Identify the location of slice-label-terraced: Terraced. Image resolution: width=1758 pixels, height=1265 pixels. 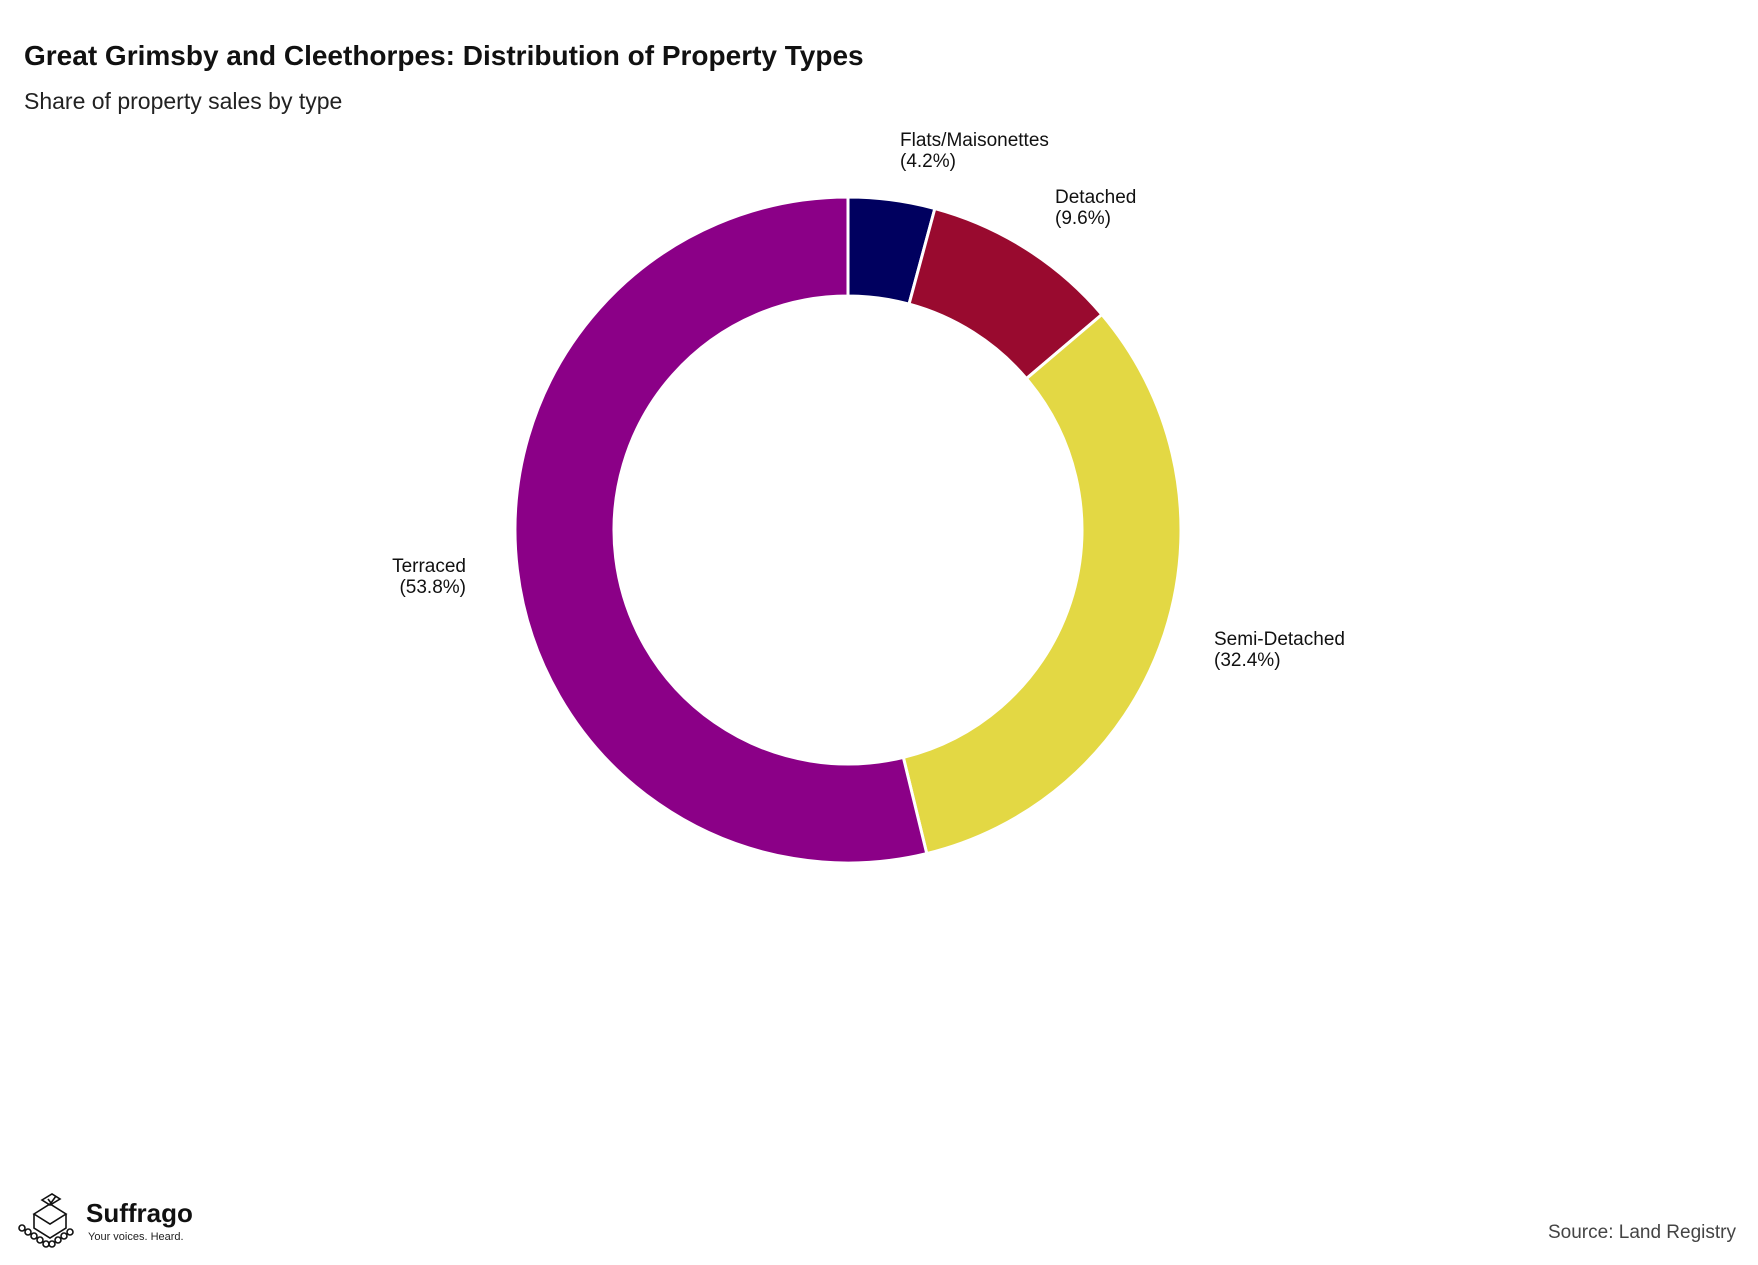
(429, 566).